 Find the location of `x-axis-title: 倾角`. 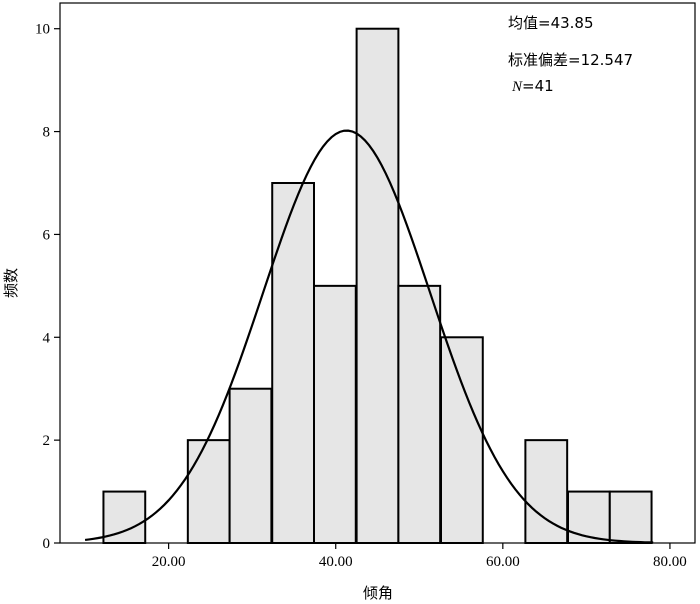

x-axis-title: 倾角 is located at coordinates (378, 593).